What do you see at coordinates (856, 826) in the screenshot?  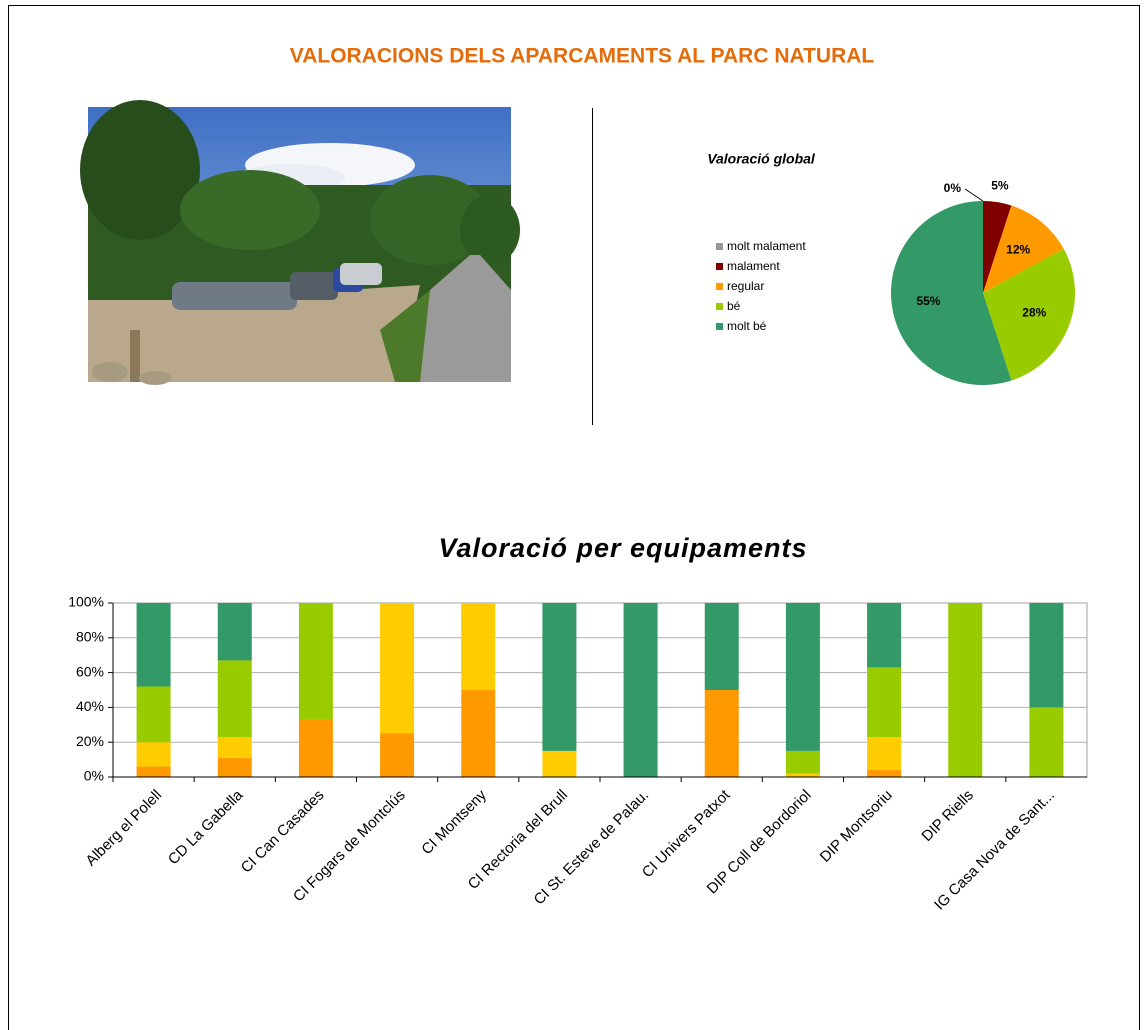 I see `x-tick-label: DIP Montsoriu` at bounding box center [856, 826].